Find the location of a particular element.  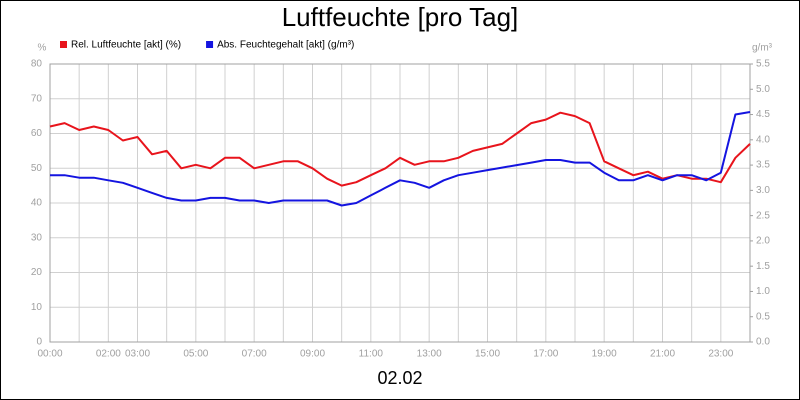

x-tick-label: 17:00 is located at coordinates (545, 354).